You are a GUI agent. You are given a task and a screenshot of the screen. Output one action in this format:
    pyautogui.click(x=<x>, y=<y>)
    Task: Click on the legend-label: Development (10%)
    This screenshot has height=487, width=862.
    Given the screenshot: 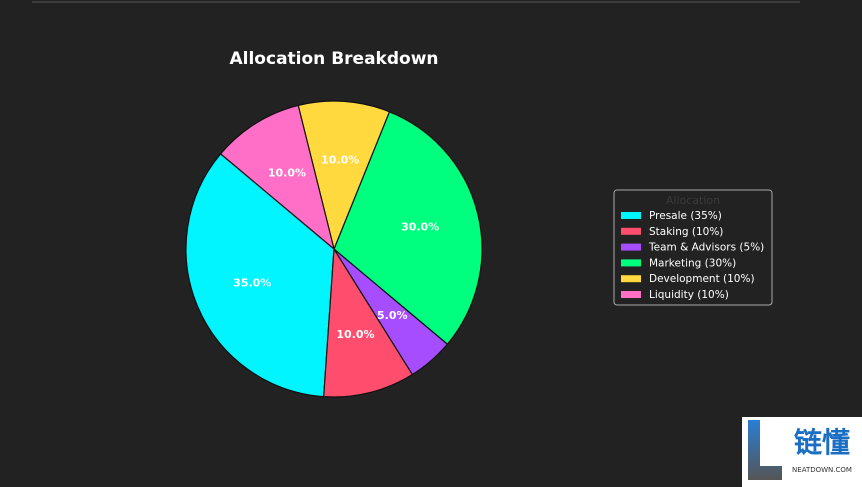 What is the action you would take?
    pyautogui.click(x=702, y=279)
    